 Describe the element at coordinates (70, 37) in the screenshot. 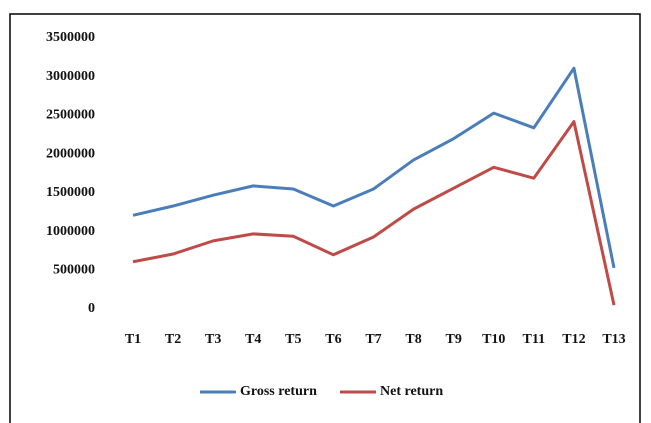

I see `y-tick-label: 3500000` at that location.